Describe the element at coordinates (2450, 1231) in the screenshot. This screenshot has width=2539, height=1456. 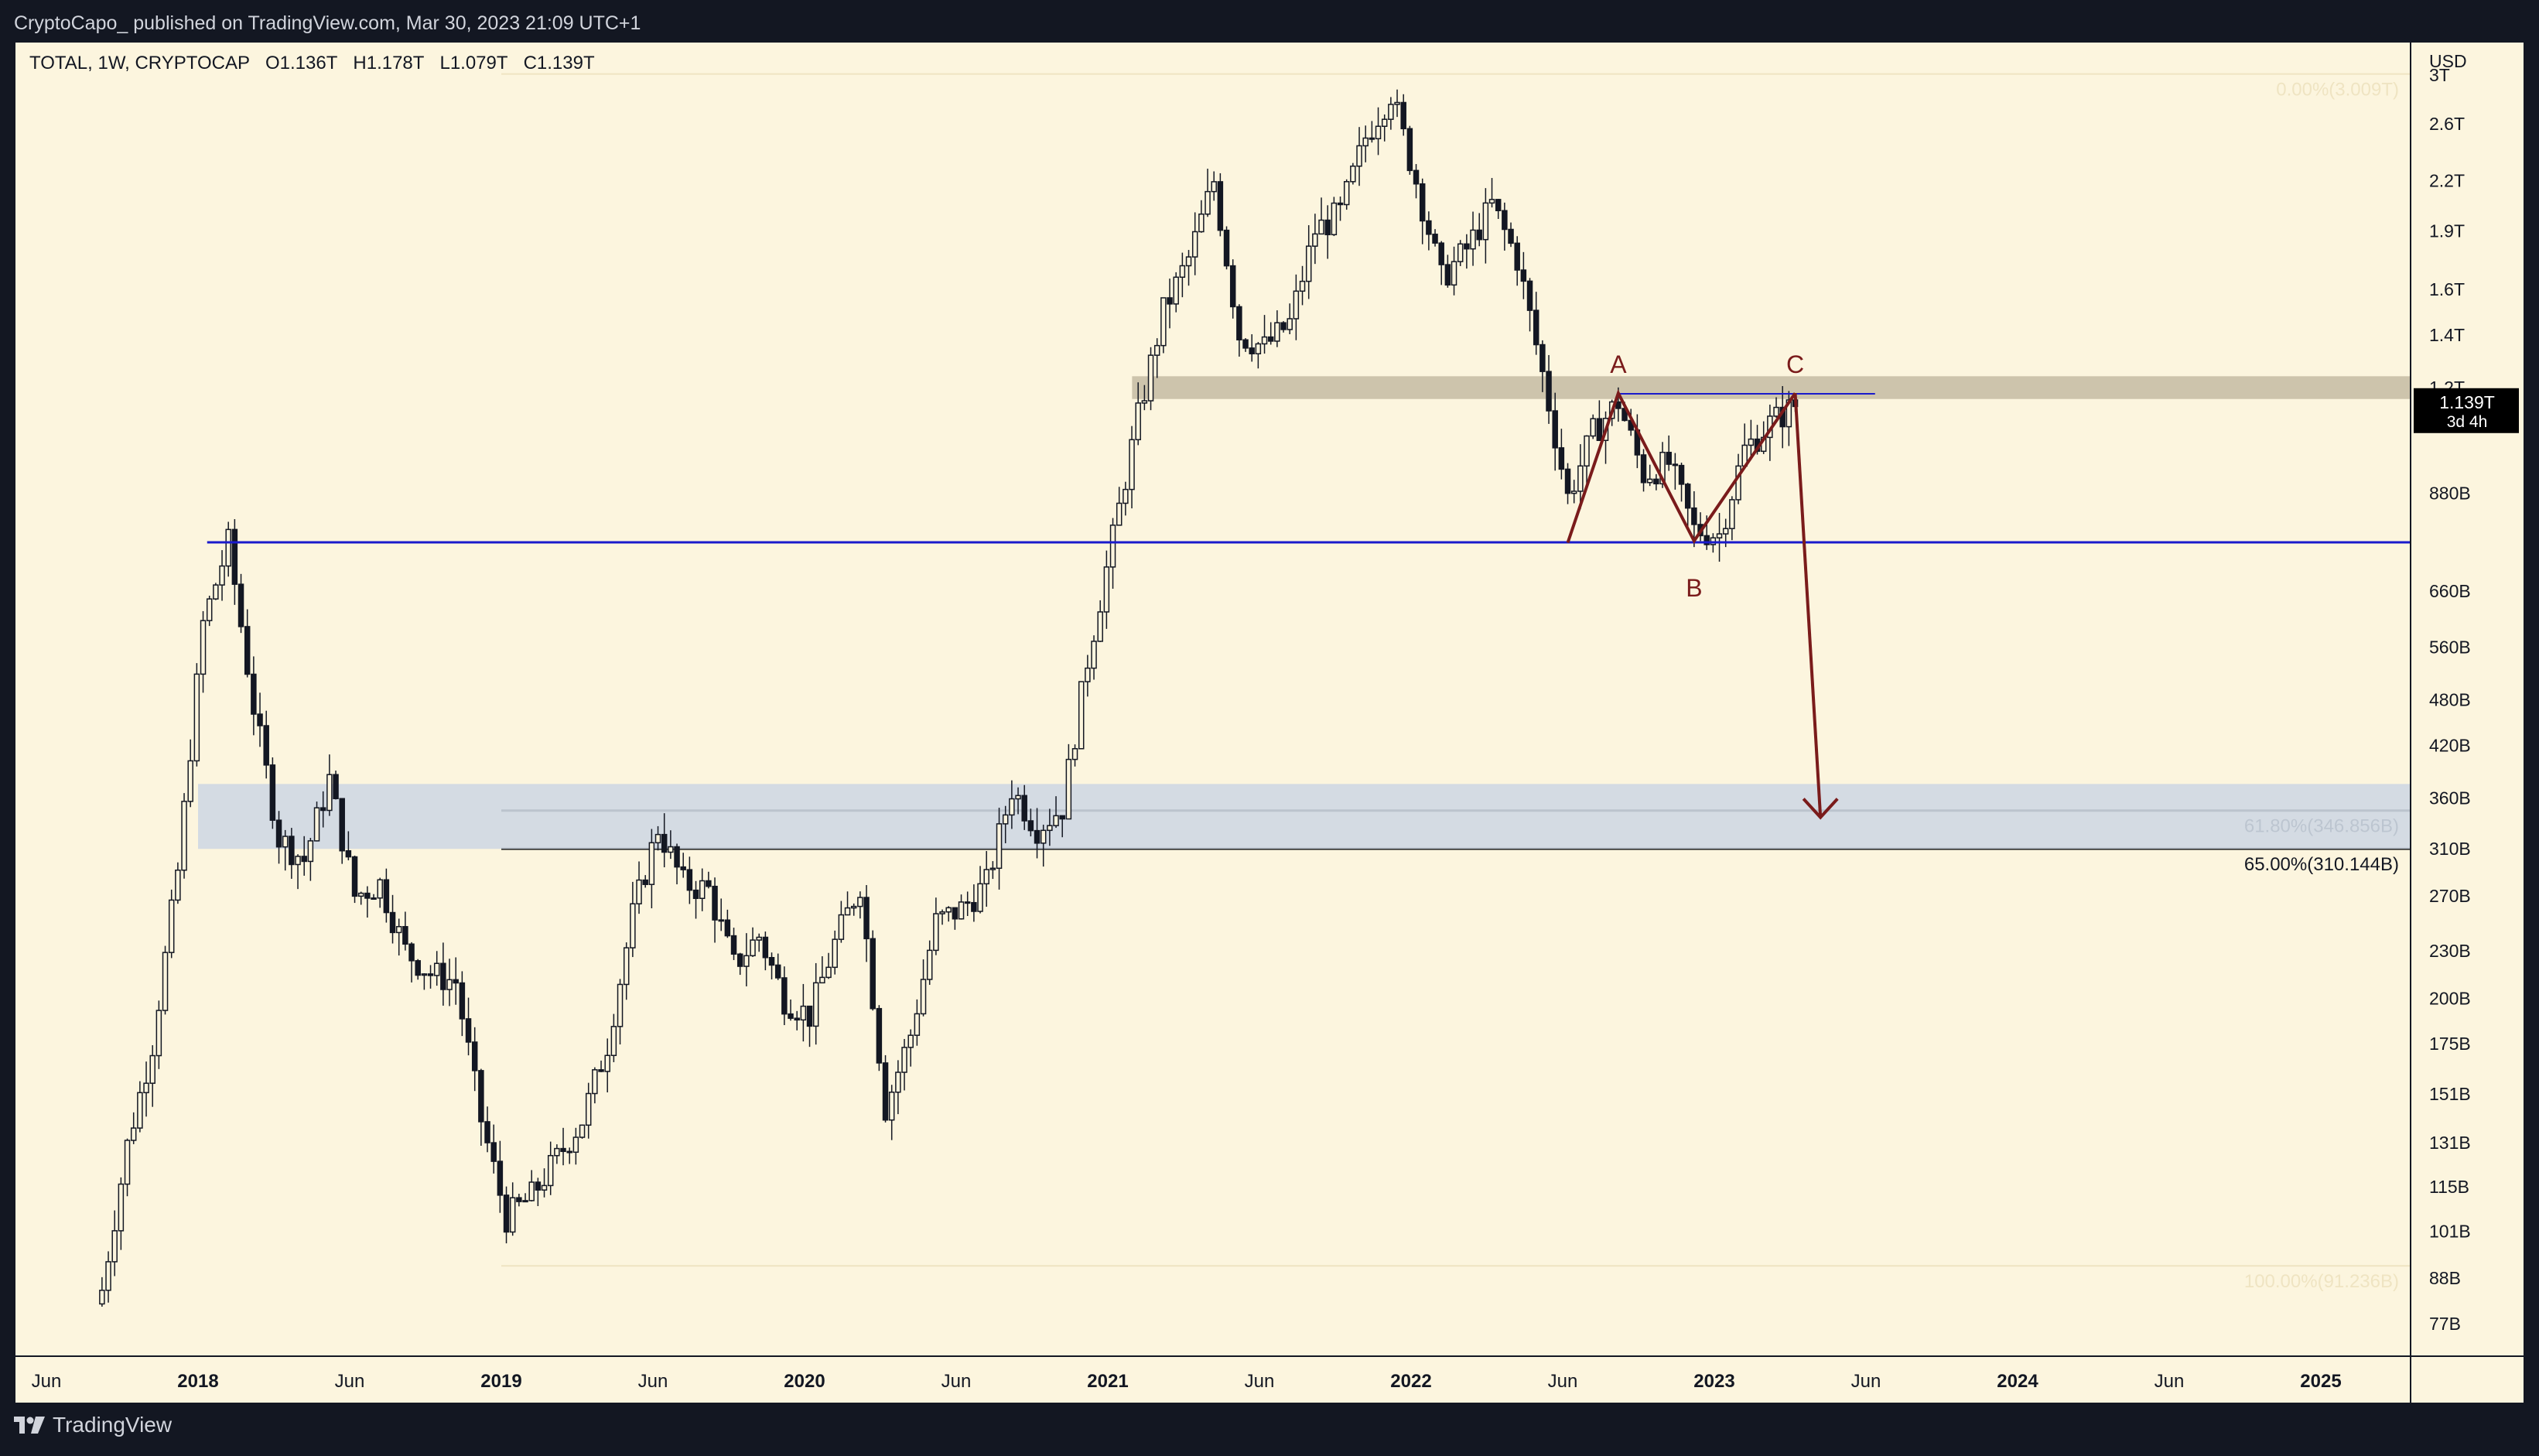
I see `price-tick-label: 101B` at that location.